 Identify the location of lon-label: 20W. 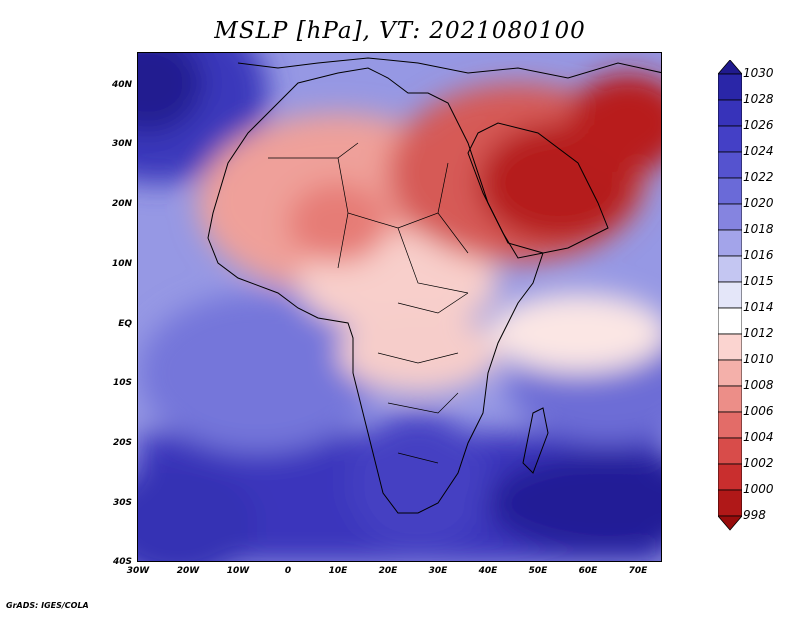
(188, 571).